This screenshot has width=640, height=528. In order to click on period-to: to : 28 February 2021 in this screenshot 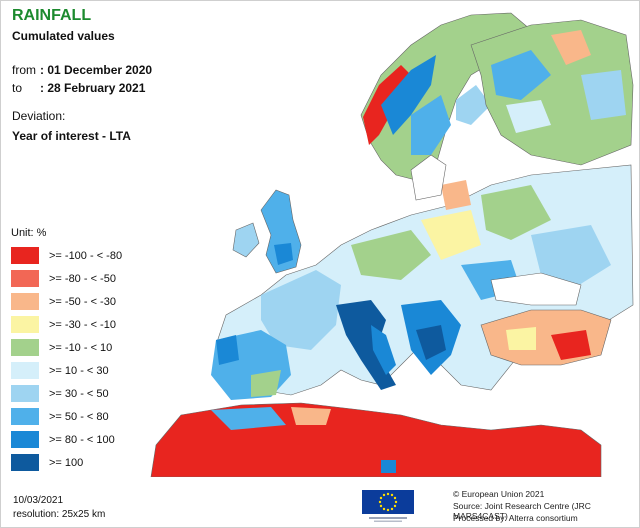, I will do `click(78, 88)`.